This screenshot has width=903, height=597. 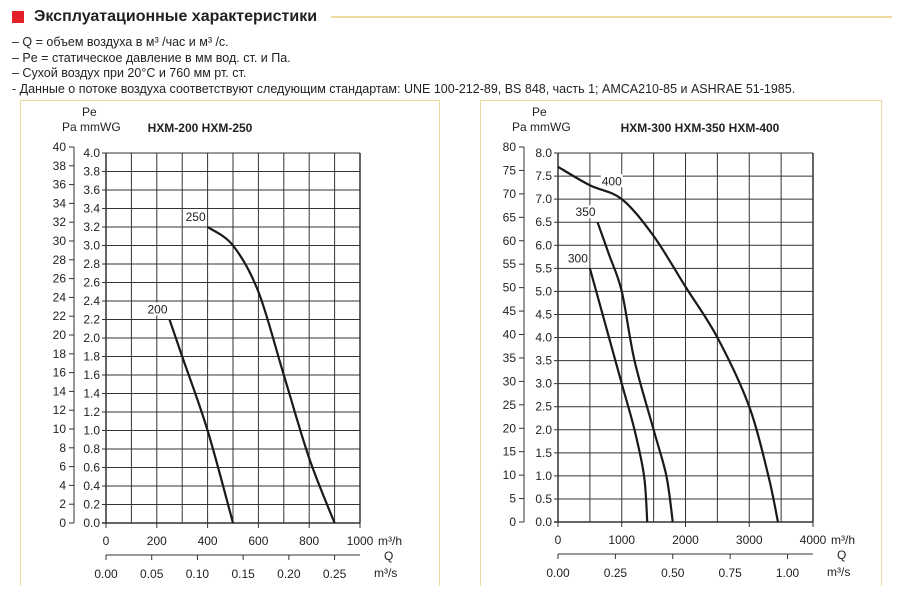 What do you see at coordinates (558, 540) in the screenshot?
I see `x-tick-label: 0` at bounding box center [558, 540].